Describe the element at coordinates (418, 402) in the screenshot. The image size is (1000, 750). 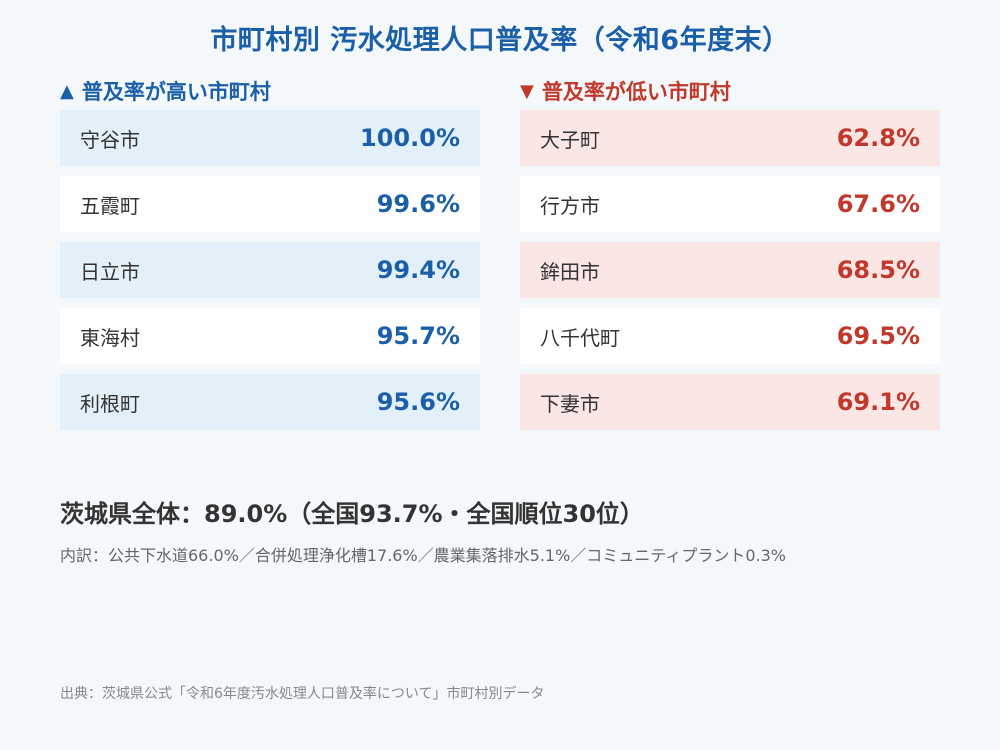
I see `rate-value: 95.6%` at that location.